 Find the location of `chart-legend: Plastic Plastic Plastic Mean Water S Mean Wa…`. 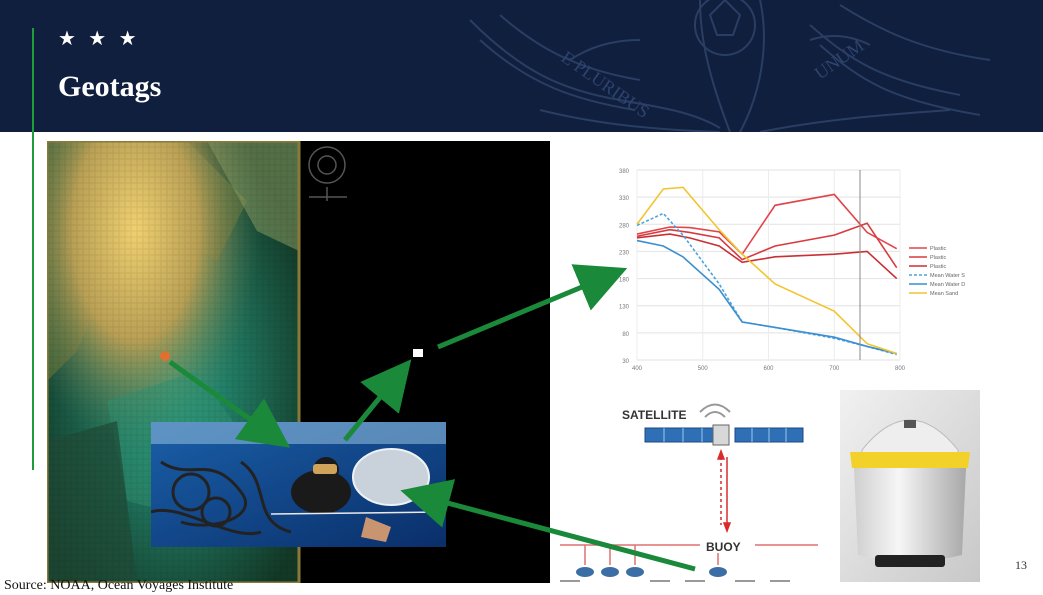

chart-legend: Plastic Plastic Plastic Mean Water S Mean Wa… is located at coordinates (937, 271).